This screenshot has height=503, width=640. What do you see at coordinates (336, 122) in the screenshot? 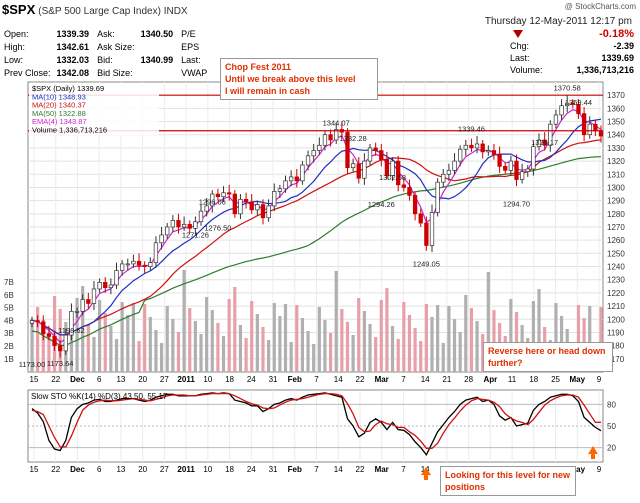
I see `price-label: 1344.07` at bounding box center [336, 122].